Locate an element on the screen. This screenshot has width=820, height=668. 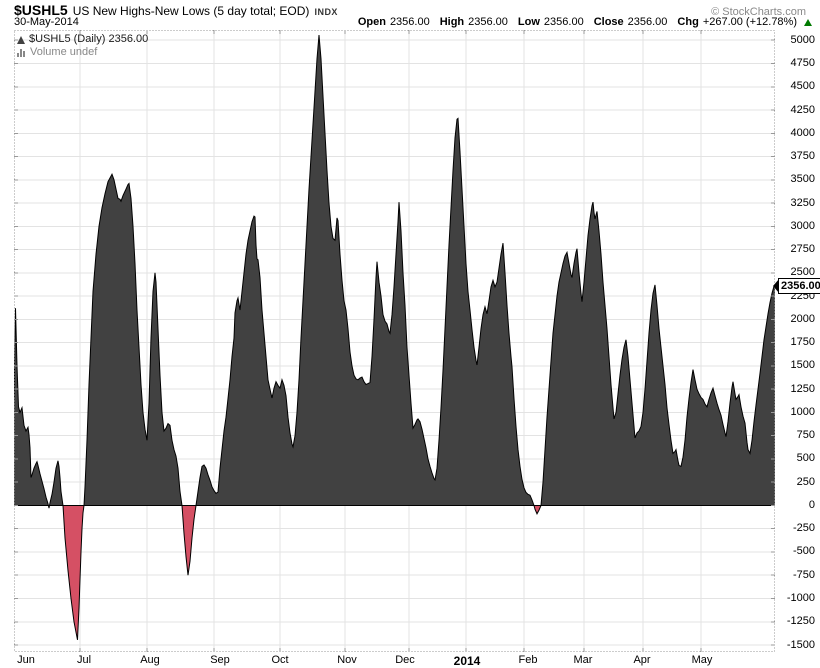
y-axis-label: 1500 is located at coordinates (802, 365).